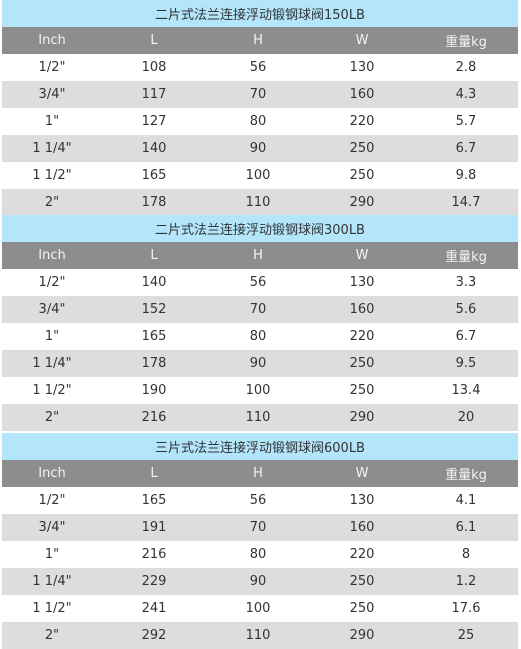  What do you see at coordinates (466, 94) in the screenshot?
I see `cell-weight: 4.3` at bounding box center [466, 94].